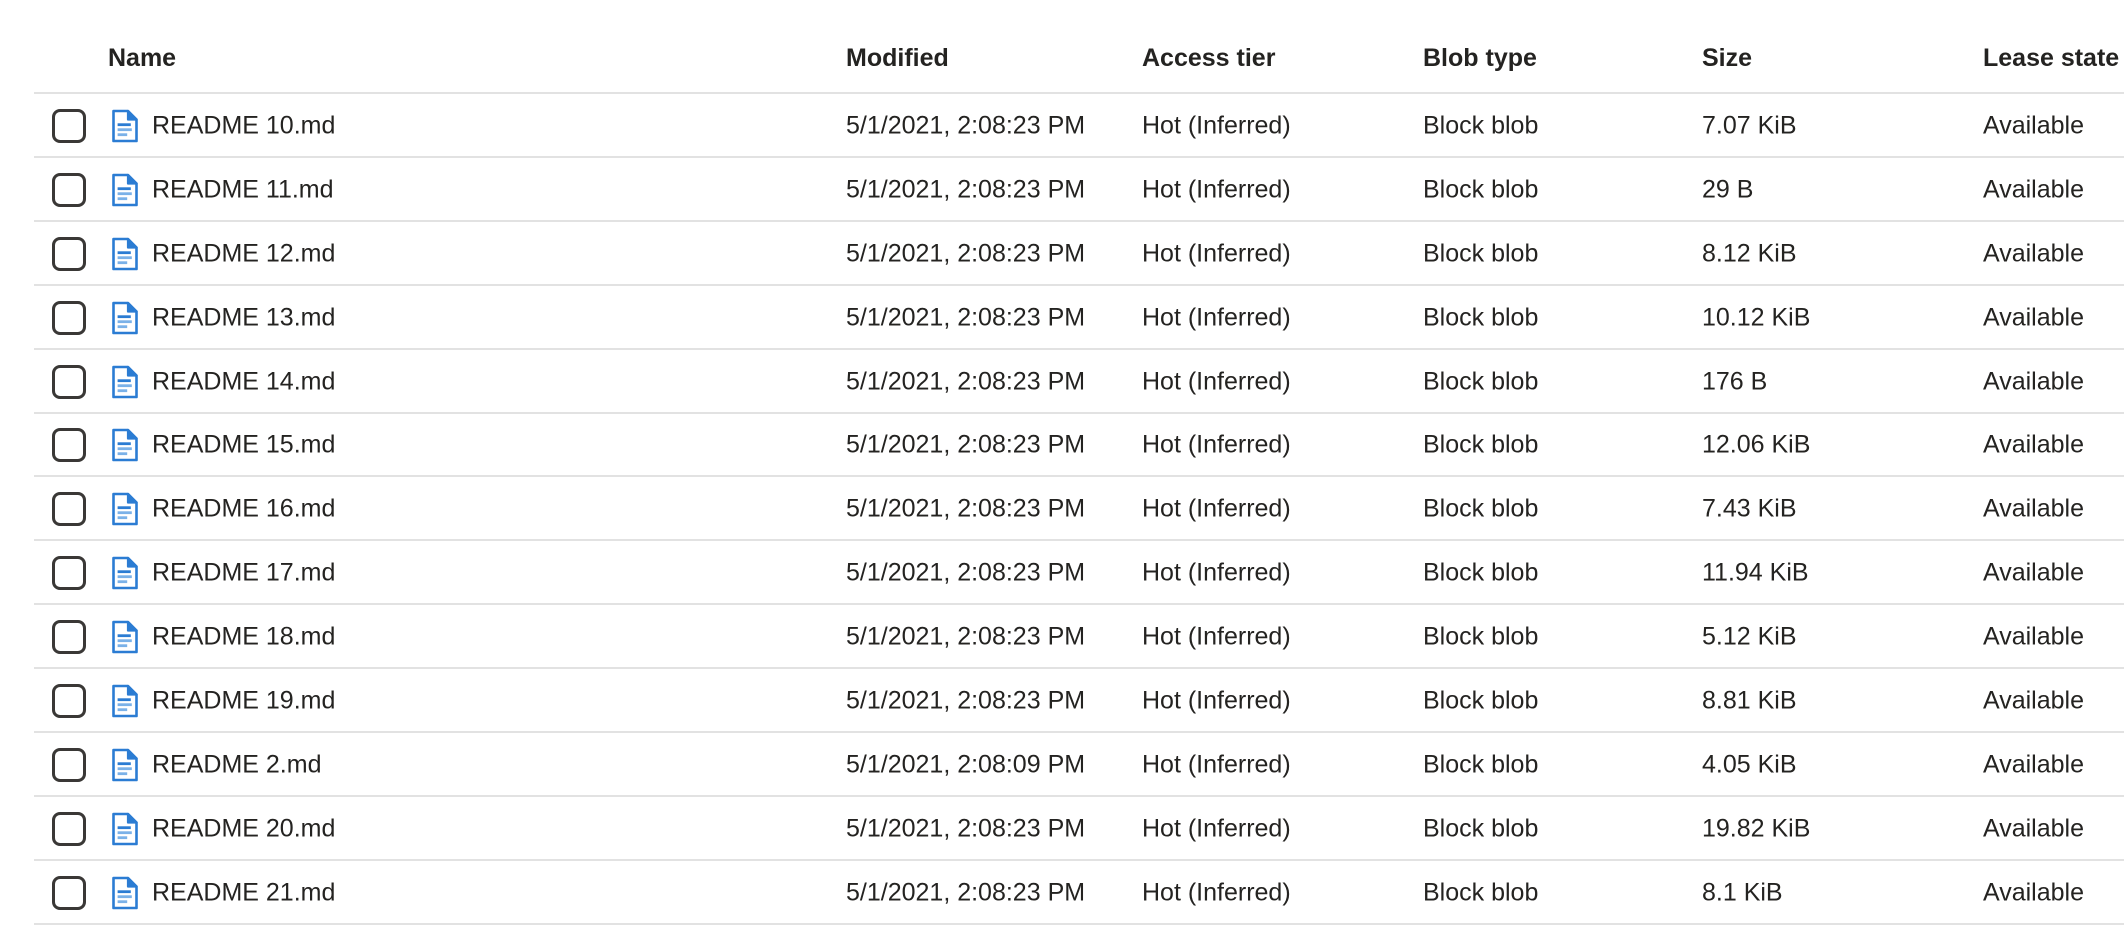 This screenshot has width=2124, height=930. I want to click on blob-name-link: README 17.md, so click(244, 572).